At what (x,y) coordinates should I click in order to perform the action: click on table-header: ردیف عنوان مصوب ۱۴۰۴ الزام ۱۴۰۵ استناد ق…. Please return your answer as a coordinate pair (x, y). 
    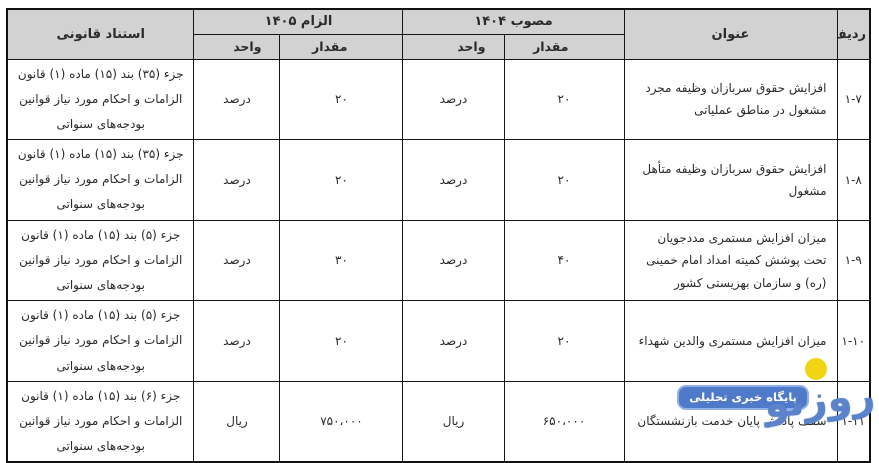
    Looking at the image, I should click on (438, 34).